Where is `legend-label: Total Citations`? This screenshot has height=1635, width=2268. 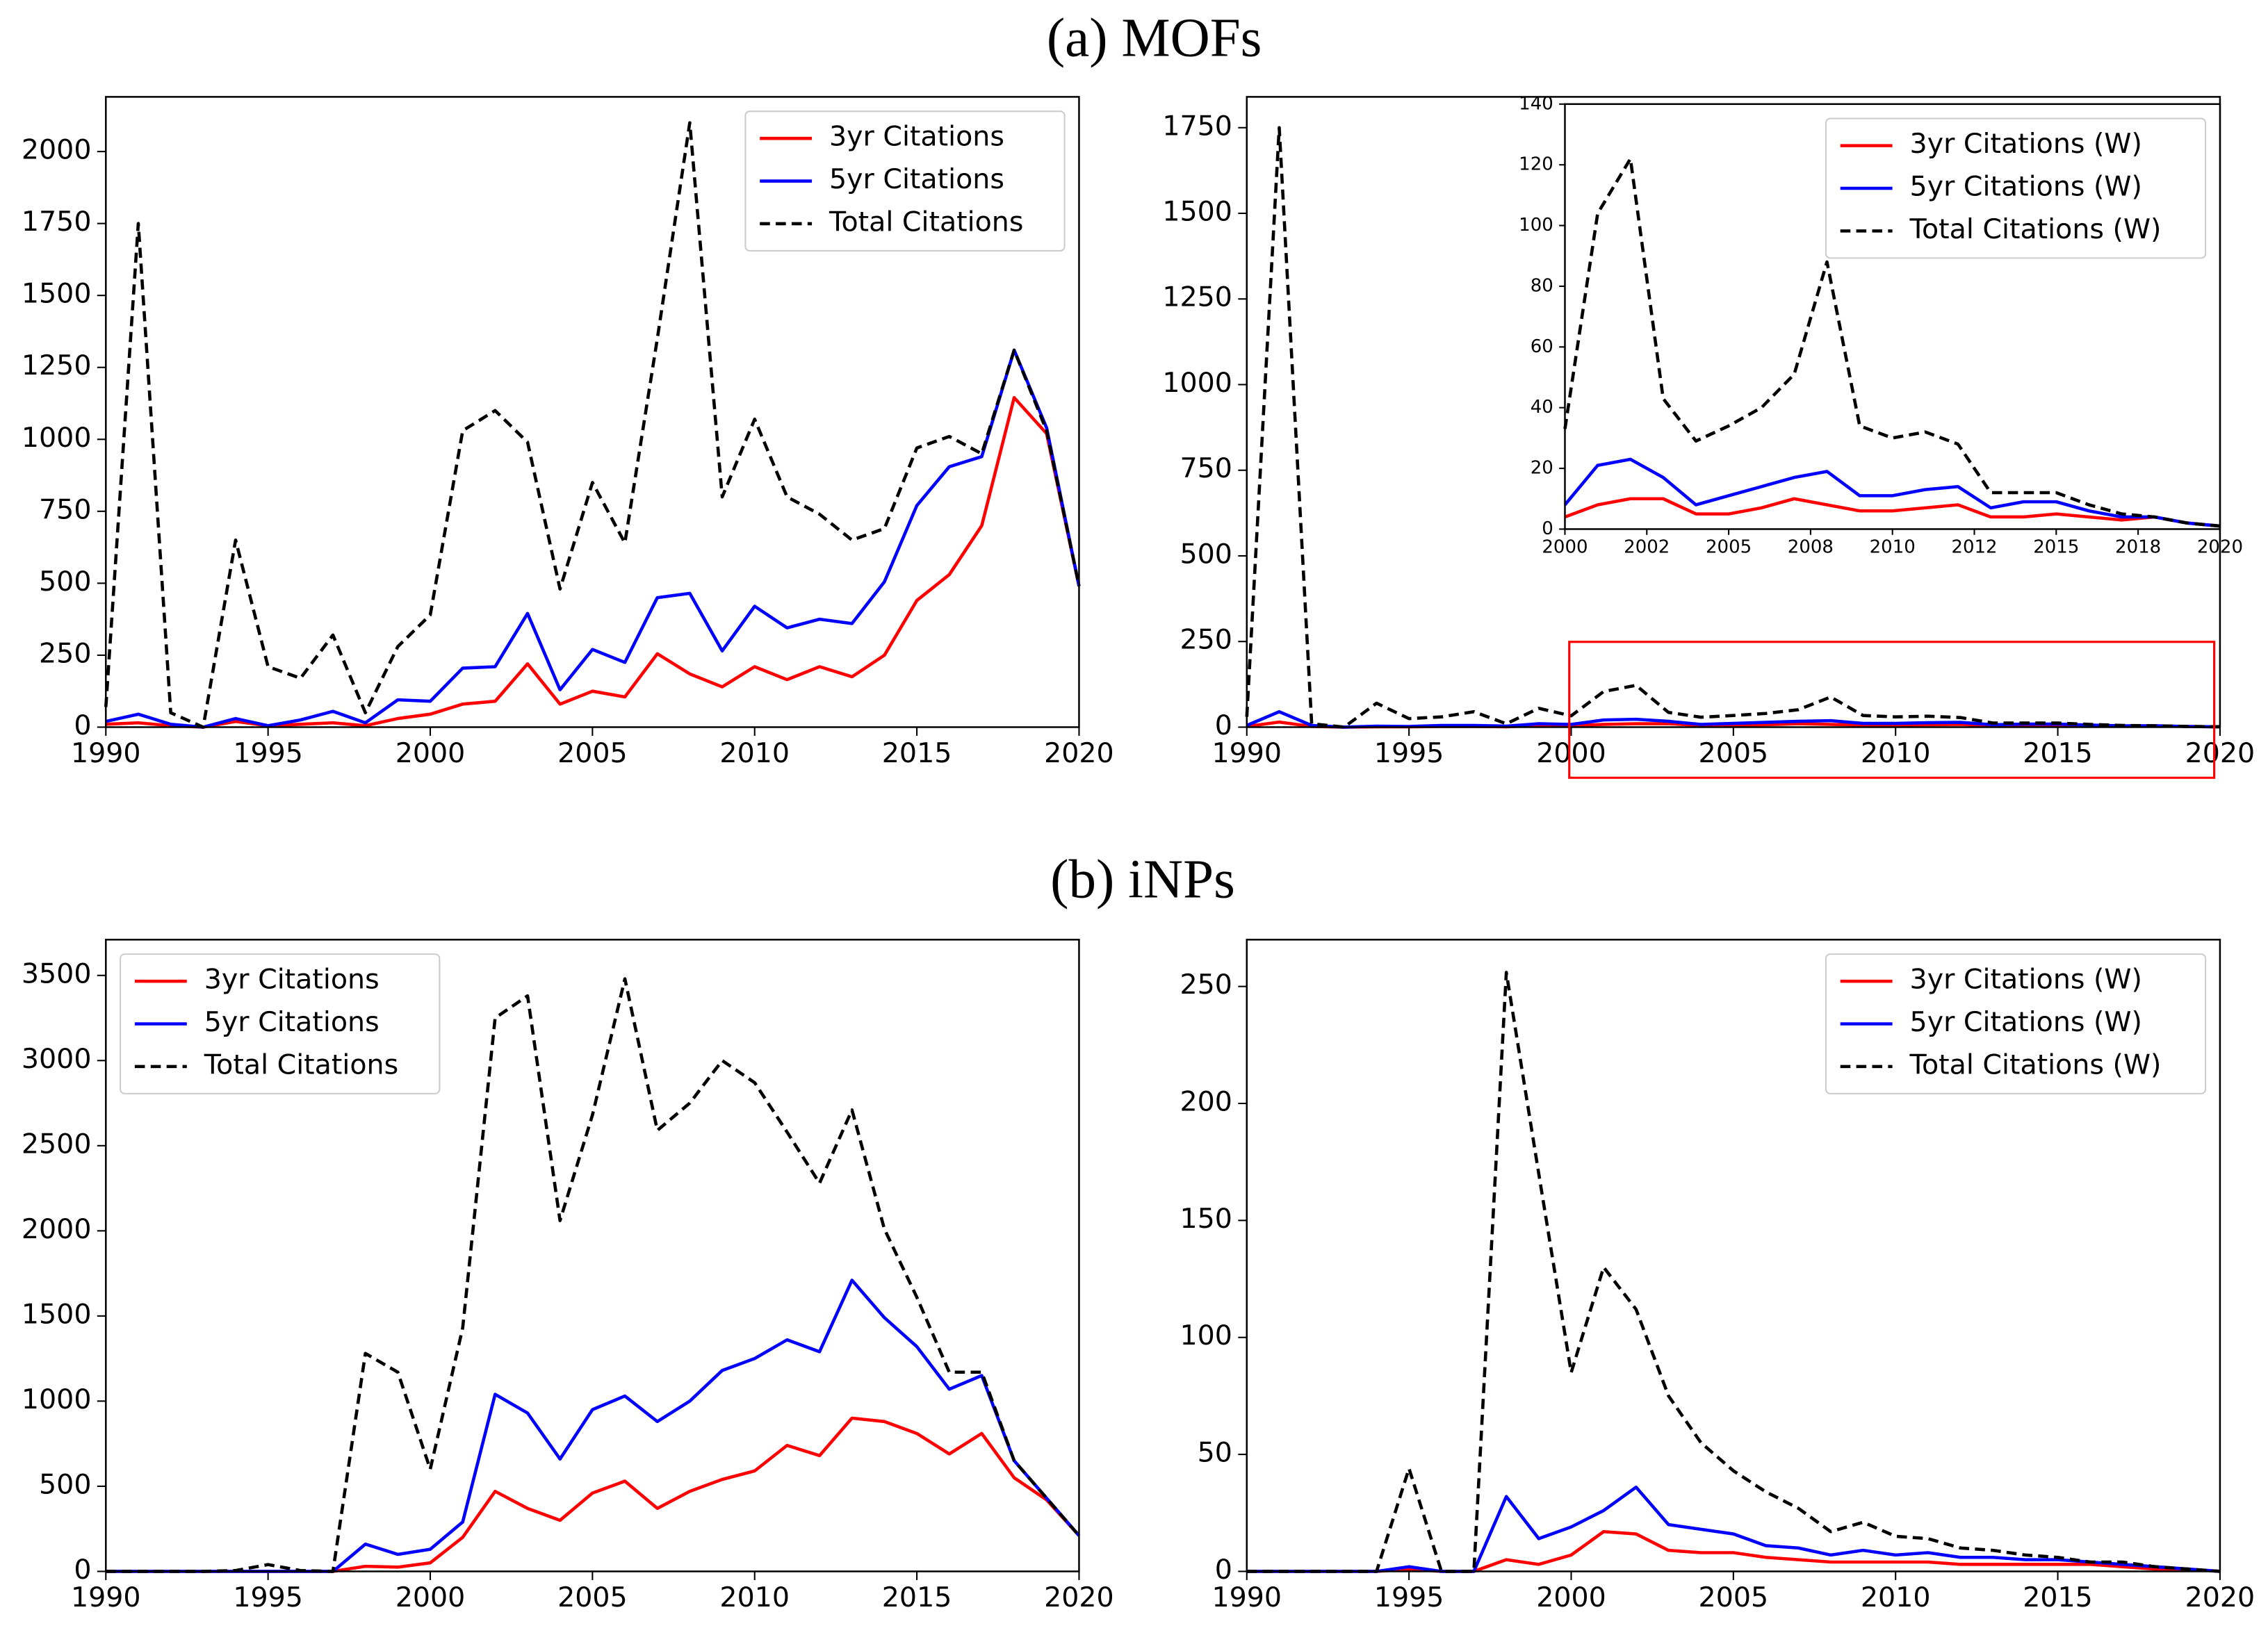
legend-label: Total Citations is located at coordinates (926, 222).